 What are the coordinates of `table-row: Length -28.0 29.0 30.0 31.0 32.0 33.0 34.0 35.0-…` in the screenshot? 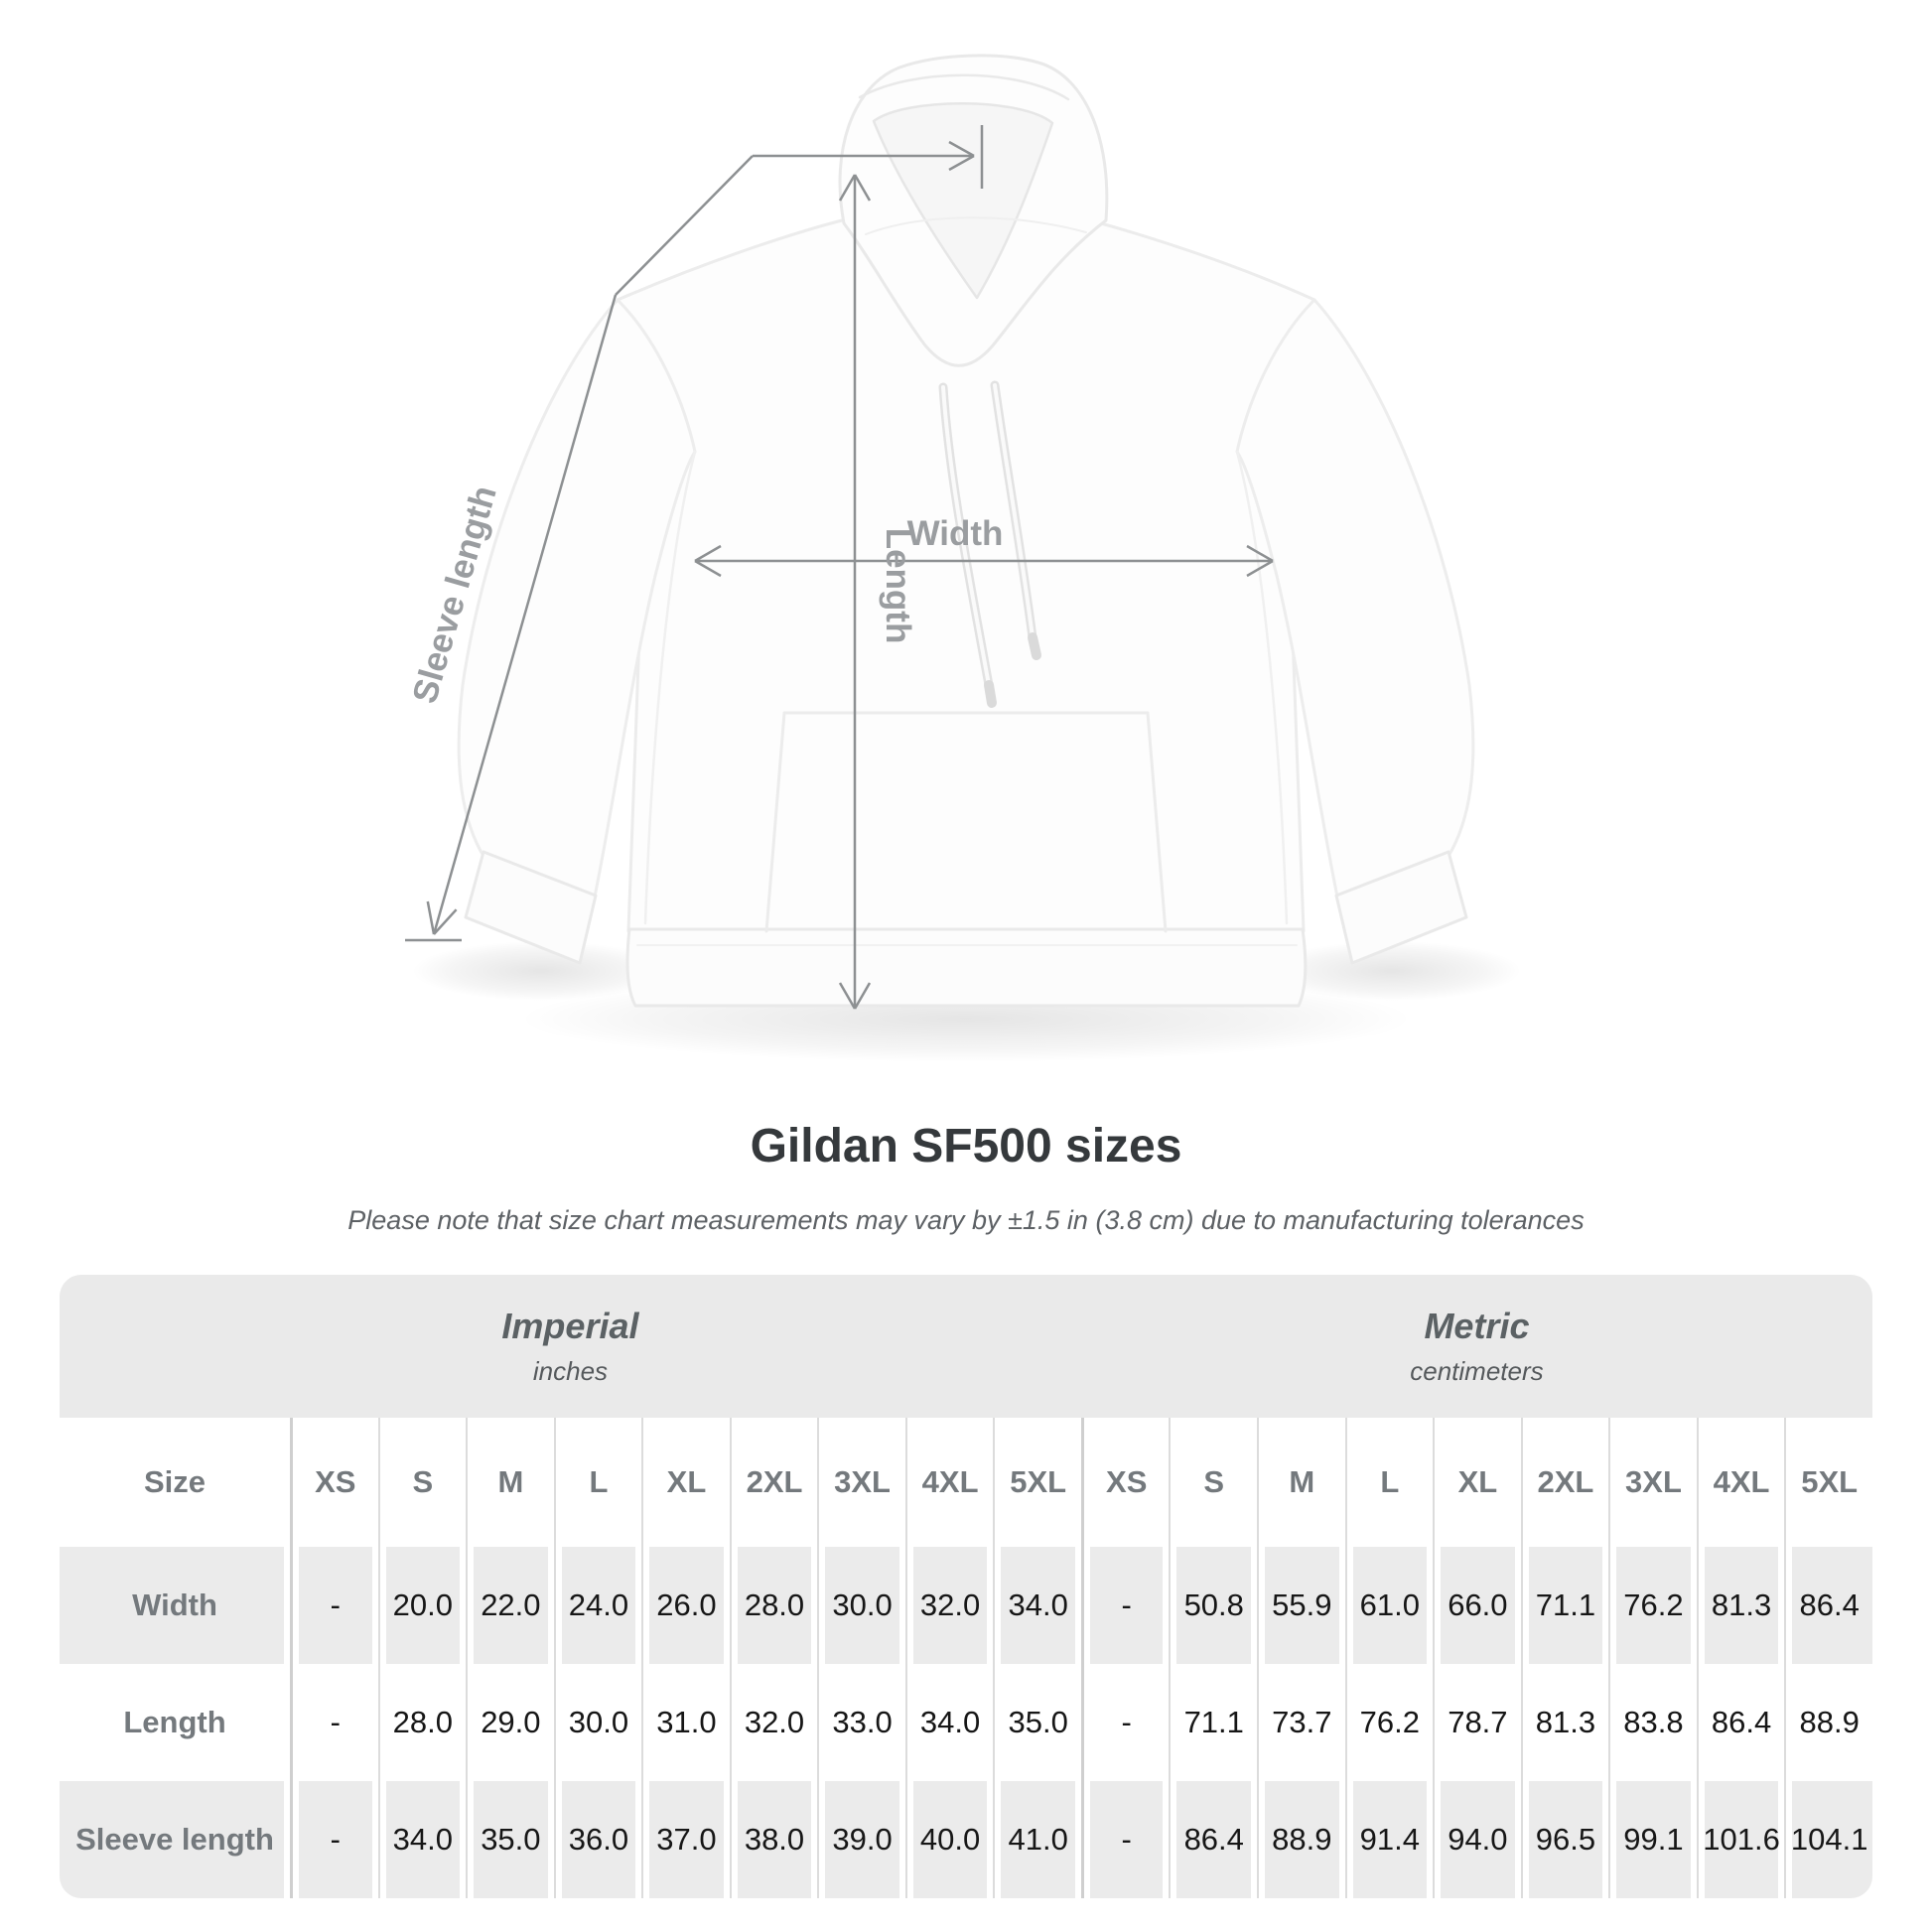 It's located at (966, 1722).